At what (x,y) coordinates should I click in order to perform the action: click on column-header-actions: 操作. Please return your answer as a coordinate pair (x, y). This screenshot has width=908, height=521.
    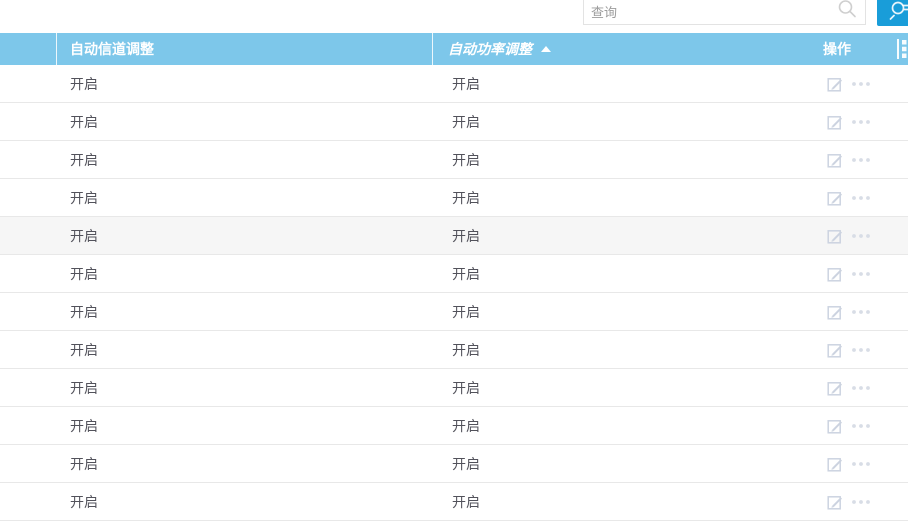
    Looking at the image, I should click on (837, 49).